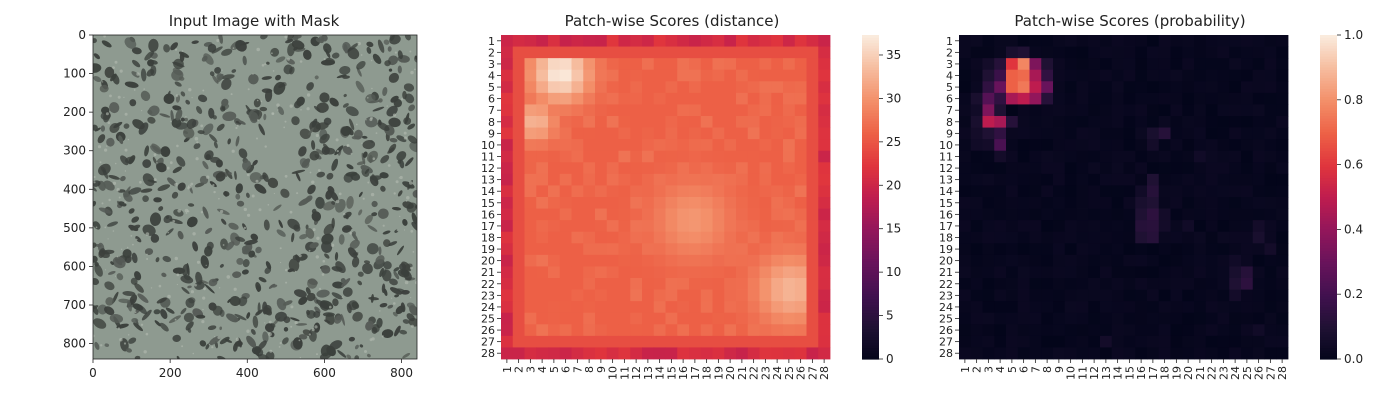 The image size is (1400, 400). Describe the element at coordinates (254, 21) in the screenshot. I see `input-image-title: Input Image with Mask` at that location.